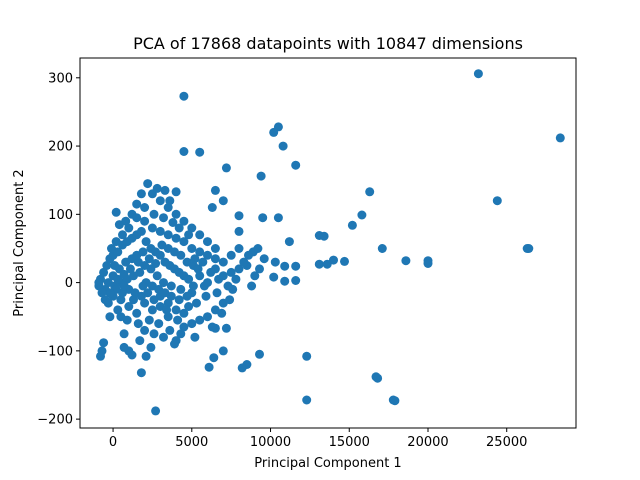 This screenshot has height=480, width=640. I want to click on y-tick-label: 100, so click(60, 215).